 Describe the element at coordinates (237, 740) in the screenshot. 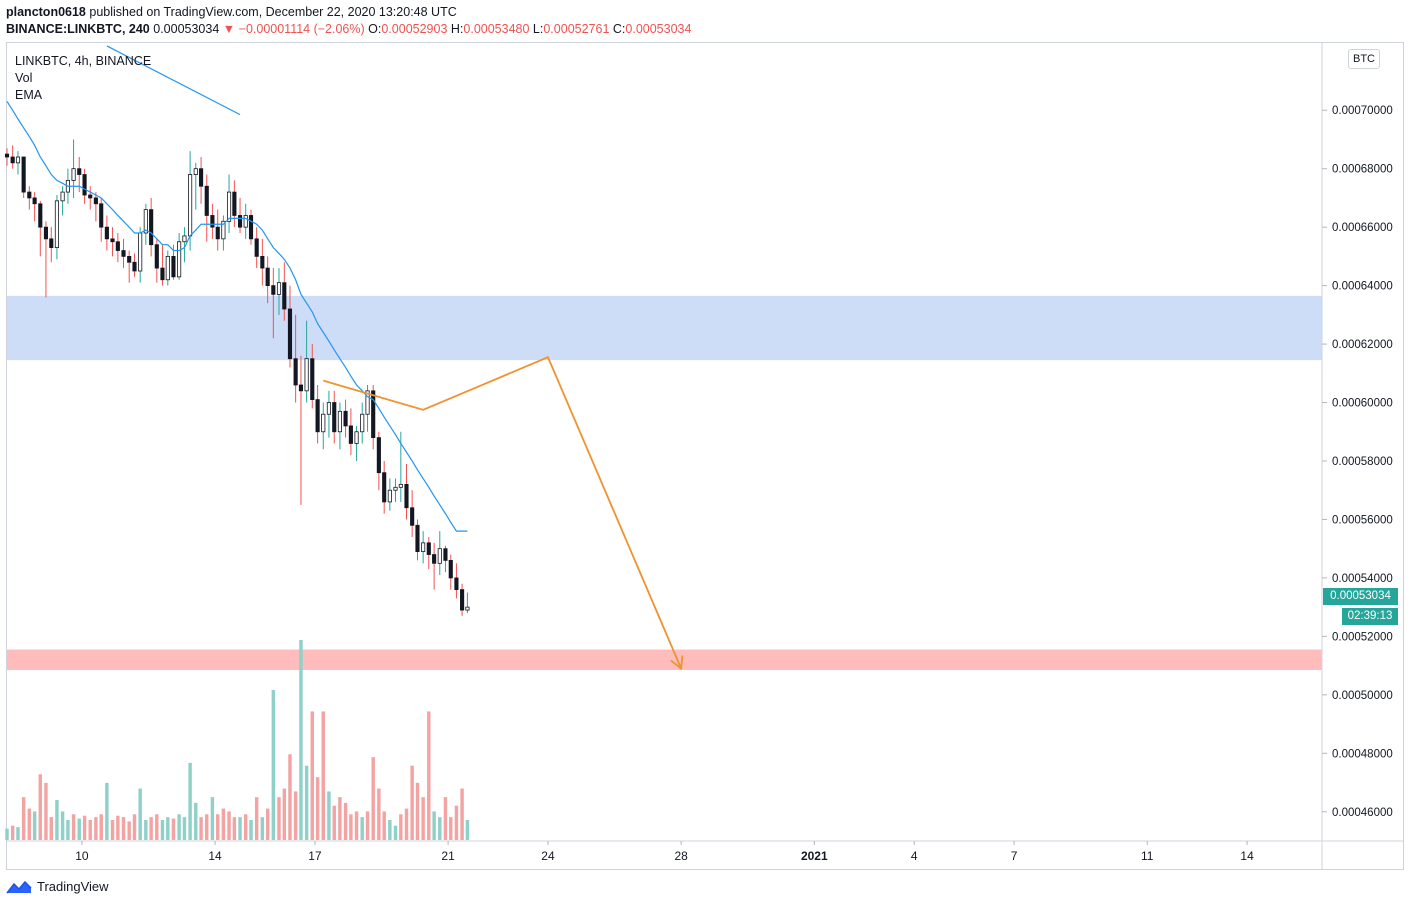

I see `volume-layer` at that location.